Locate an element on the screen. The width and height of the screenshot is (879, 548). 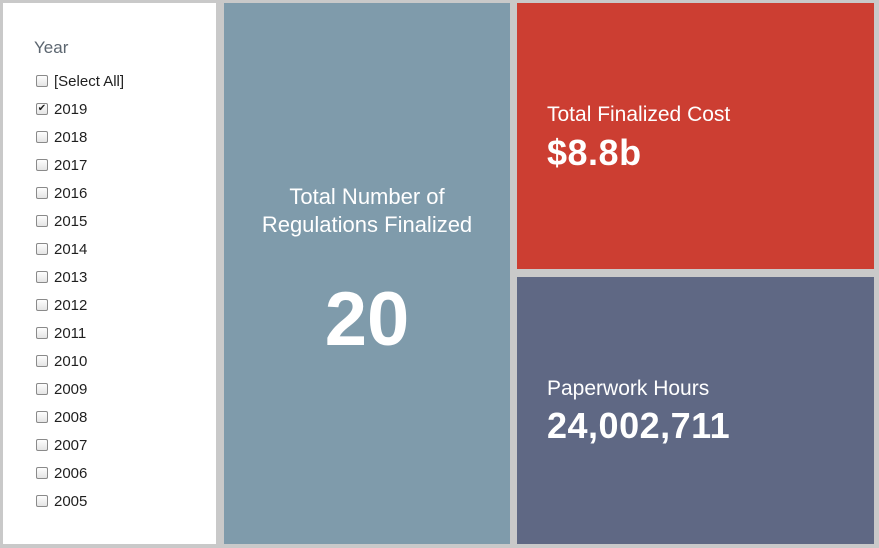
year-option: 2010 is located at coordinates (80, 361).